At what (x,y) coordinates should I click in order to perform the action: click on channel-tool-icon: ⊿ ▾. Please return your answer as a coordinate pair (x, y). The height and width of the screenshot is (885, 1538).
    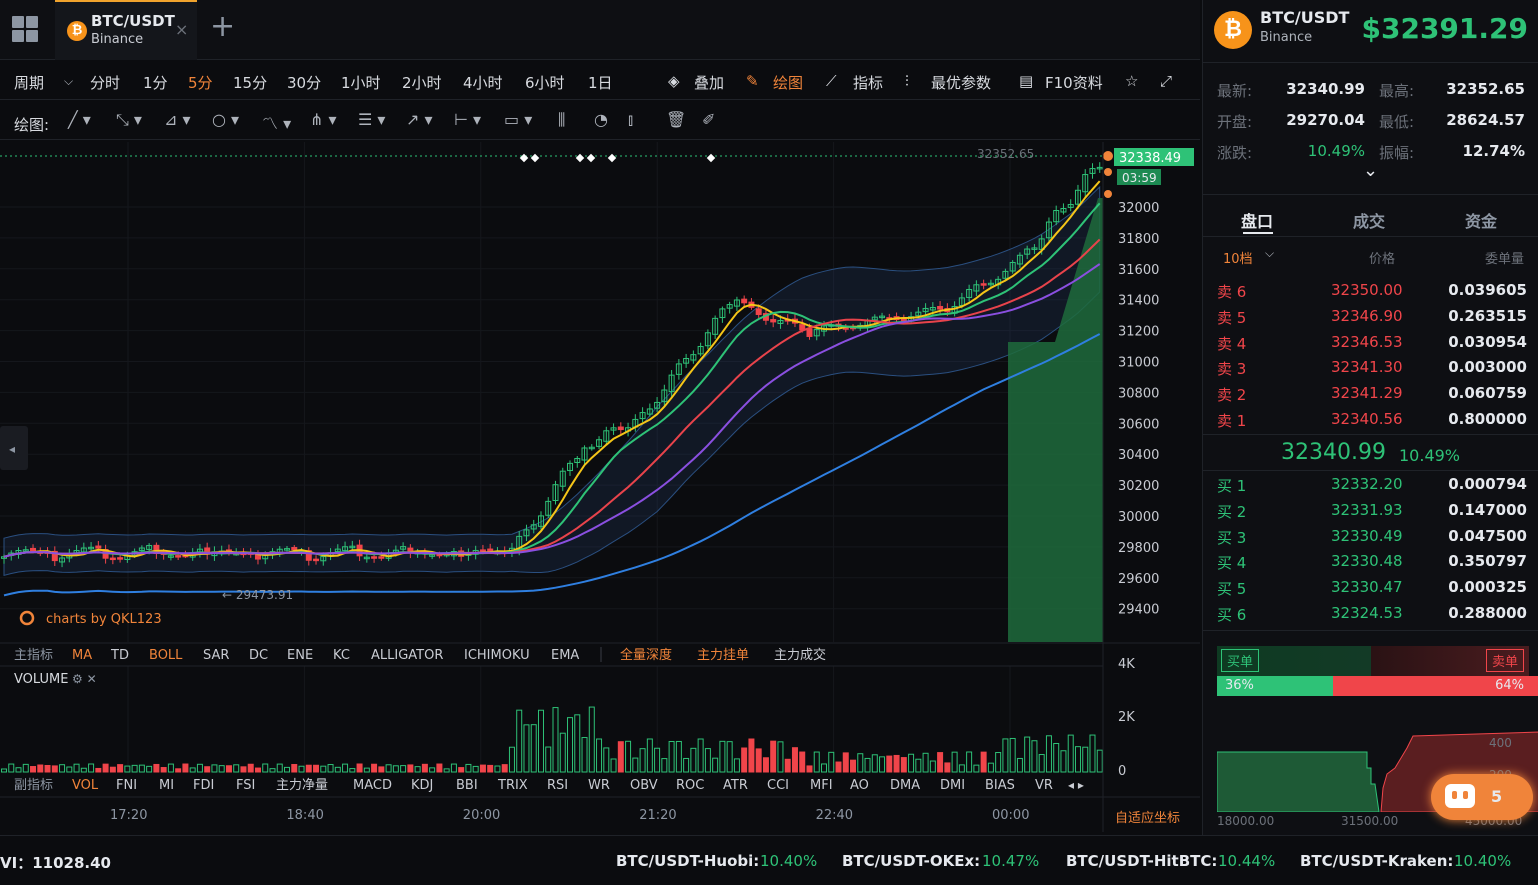
    Looking at the image, I should click on (177, 119).